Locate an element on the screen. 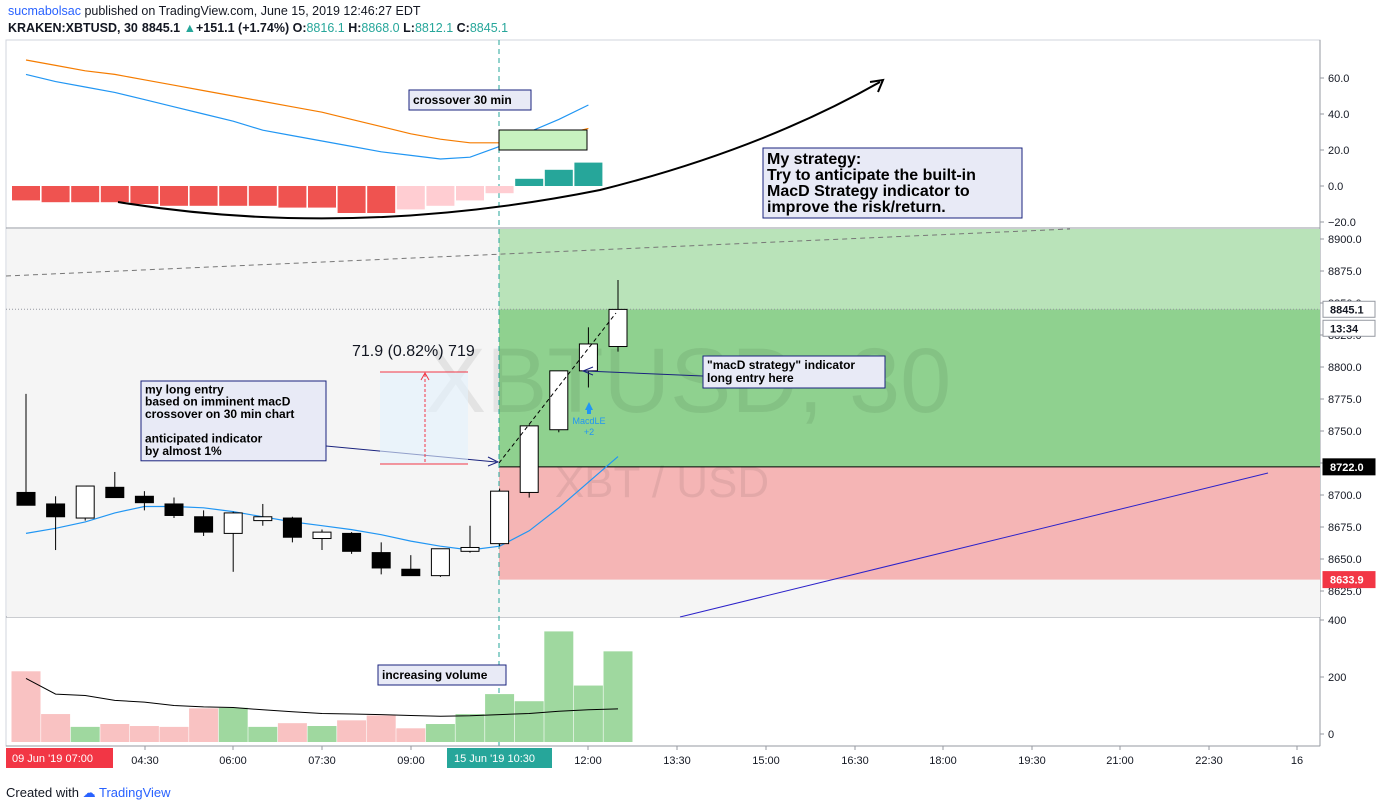 The image size is (1380, 810). macdle-arrow-icon is located at coordinates (589, 408).